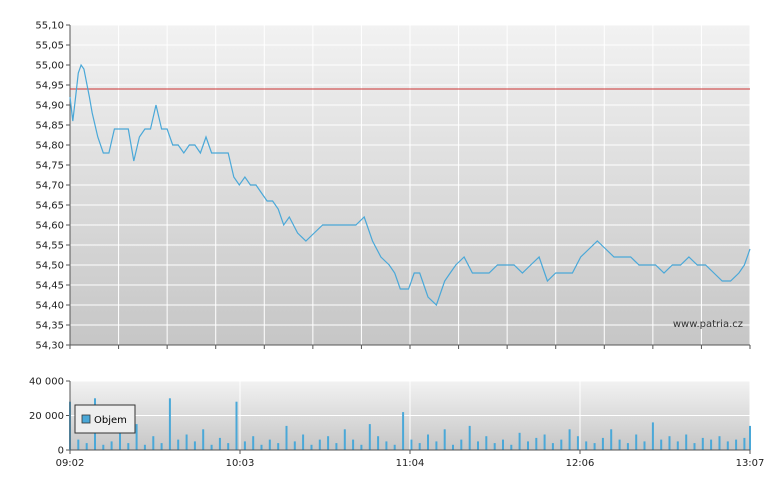 The height and width of the screenshot is (490, 780). I want to click on price-ytick-label: 54,45, so click(49, 286).